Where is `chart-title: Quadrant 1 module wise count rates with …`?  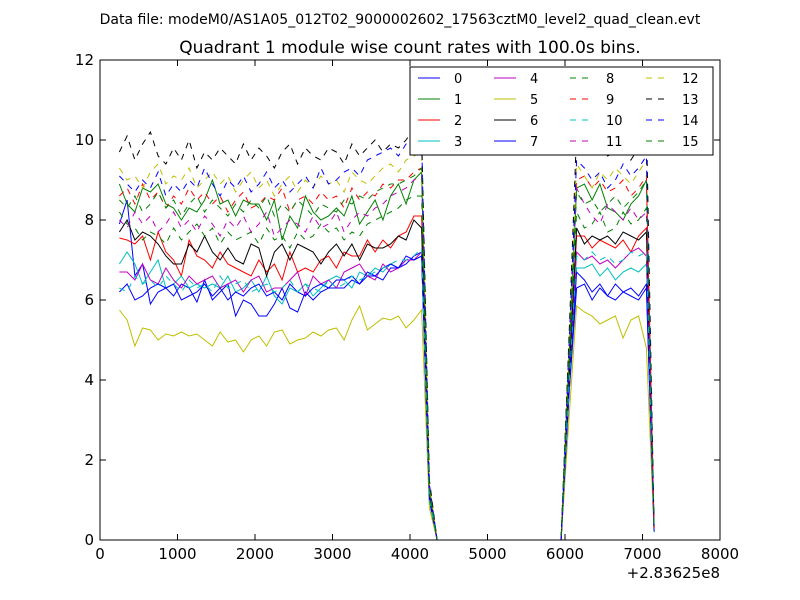
chart-title: Quadrant 1 module wise count rates with … is located at coordinates (409, 48).